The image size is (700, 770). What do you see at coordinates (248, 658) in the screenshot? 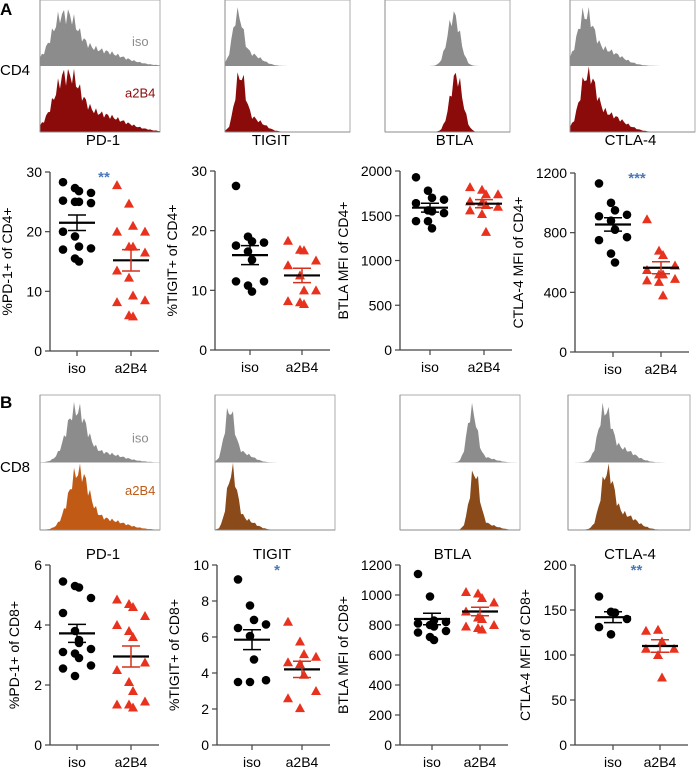
I see `dot-plot-b-tigit: TIGIT 0 2 4 6 8 10 iso a2B4 %TIGIT+ of CD8+ *` at bounding box center [248, 658].